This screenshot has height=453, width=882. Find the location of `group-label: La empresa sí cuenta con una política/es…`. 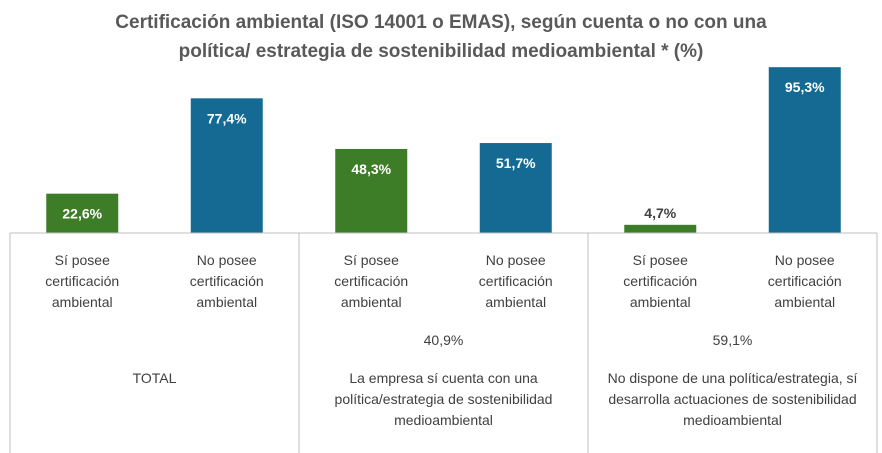

group-label: La empresa sí cuenta con una política/es… is located at coordinates (443, 399).